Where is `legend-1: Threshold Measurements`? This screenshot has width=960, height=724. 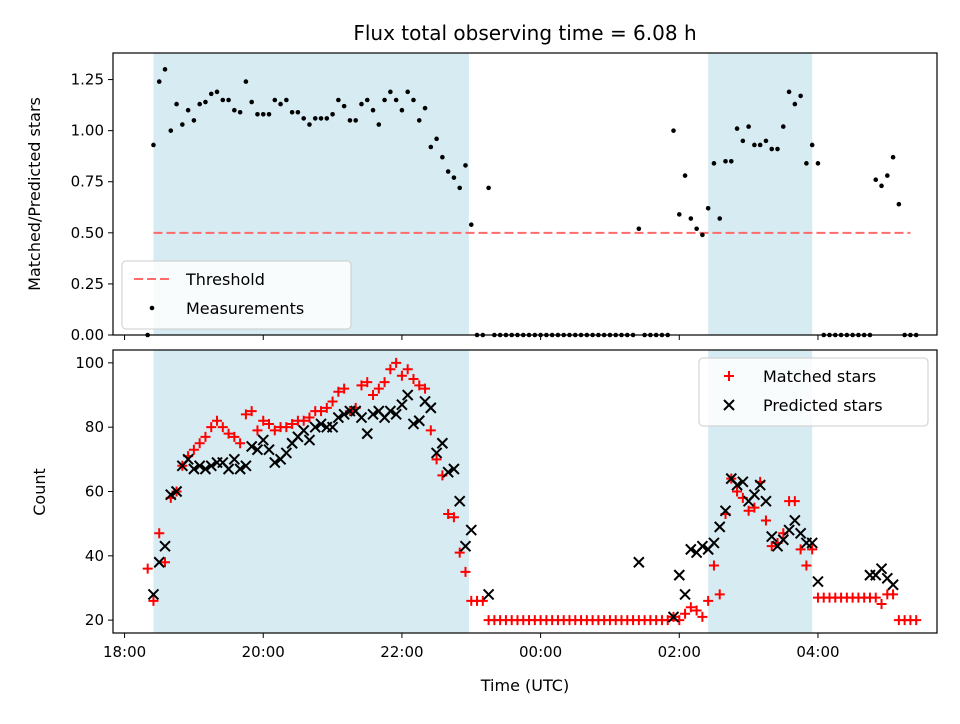 legend-1: Threshold Measurements is located at coordinates (236, 295).